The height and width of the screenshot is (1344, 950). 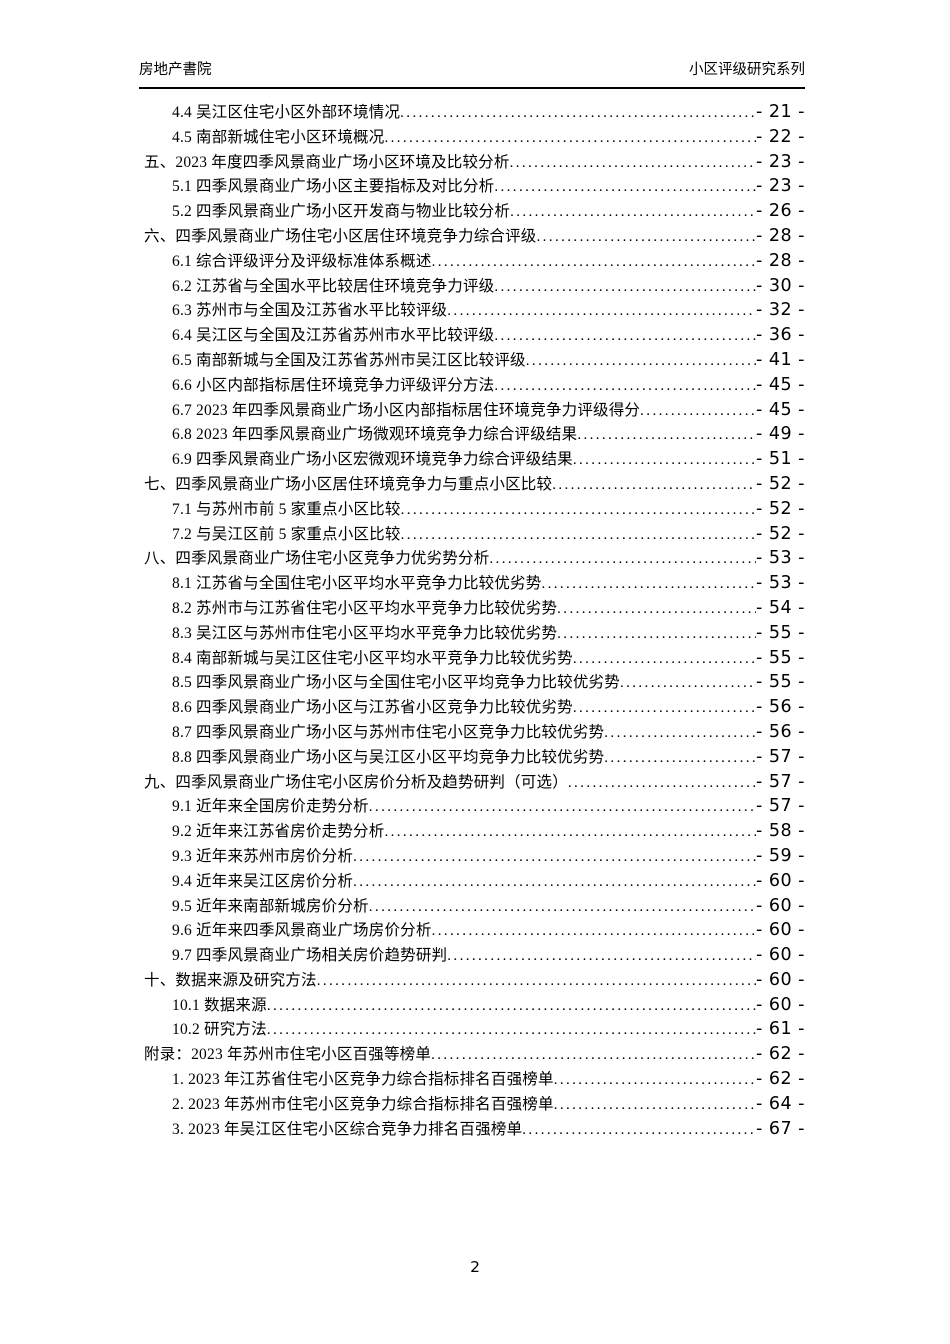 What do you see at coordinates (333, 385) in the screenshot?
I see `toc-entry-label: 6.6 小区内部指标居住环境竞争力评级评分方法` at bounding box center [333, 385].